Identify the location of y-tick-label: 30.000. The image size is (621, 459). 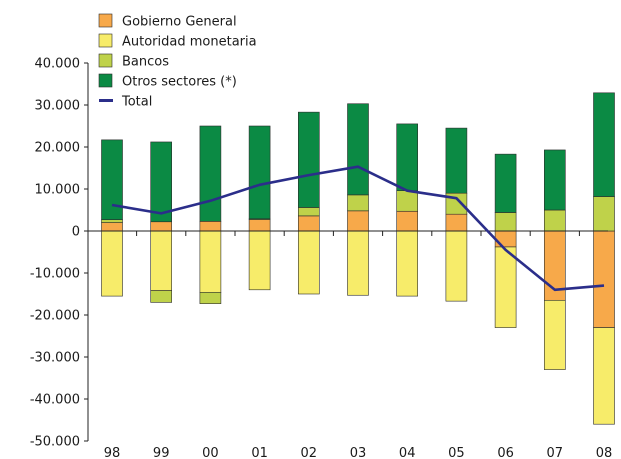
(58, 106).